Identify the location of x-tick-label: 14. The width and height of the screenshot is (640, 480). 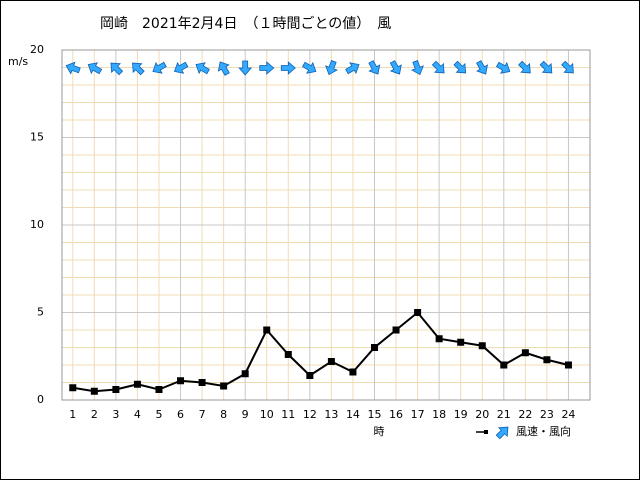
(353, 414).